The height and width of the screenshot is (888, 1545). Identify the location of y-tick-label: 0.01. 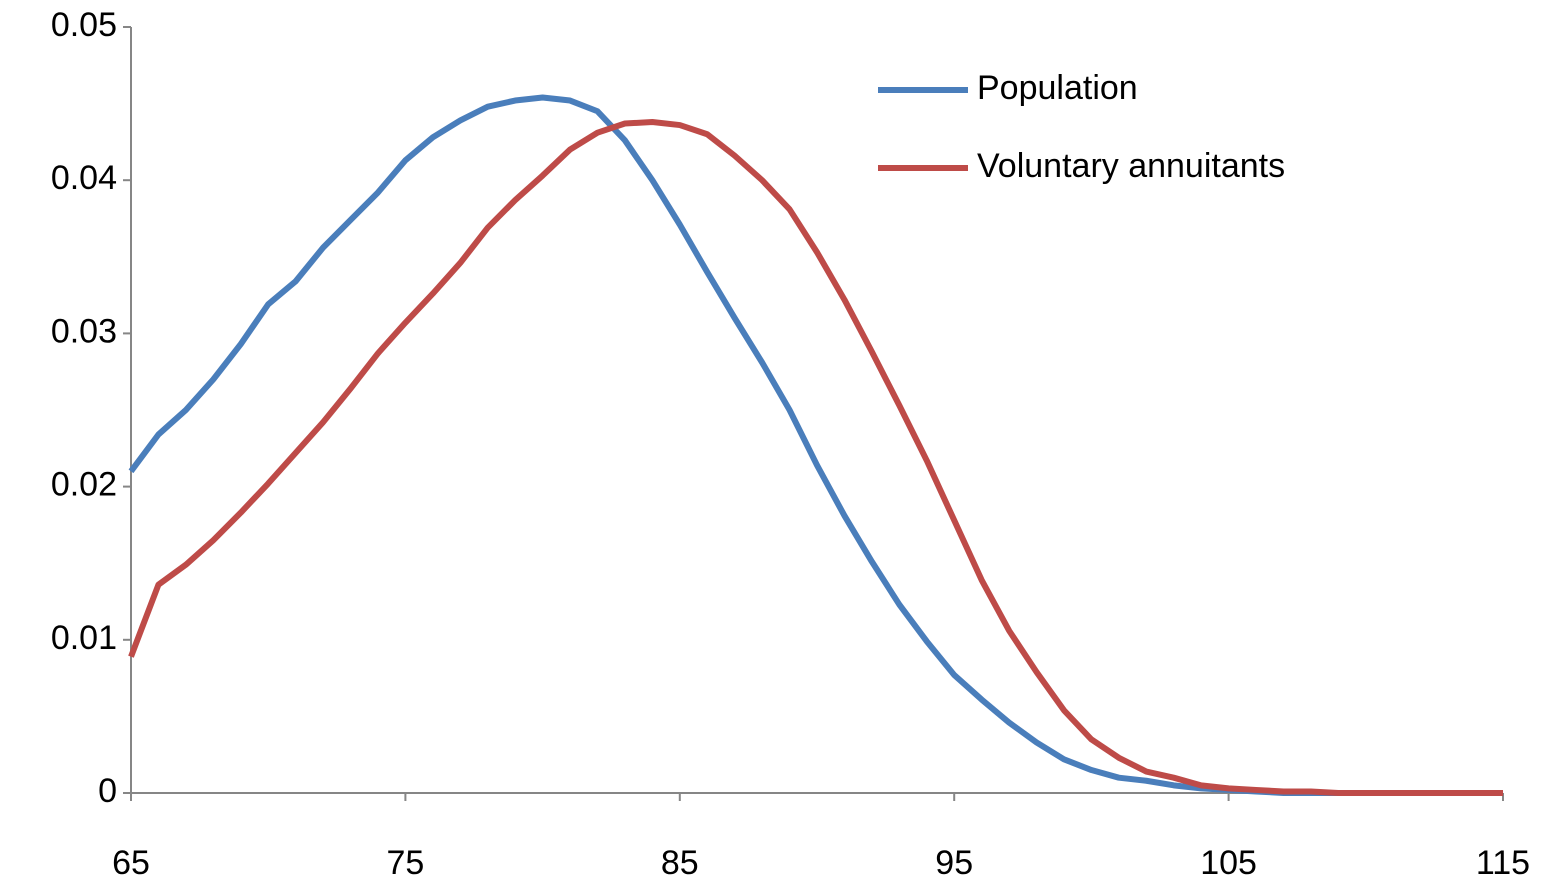
(84, 638).